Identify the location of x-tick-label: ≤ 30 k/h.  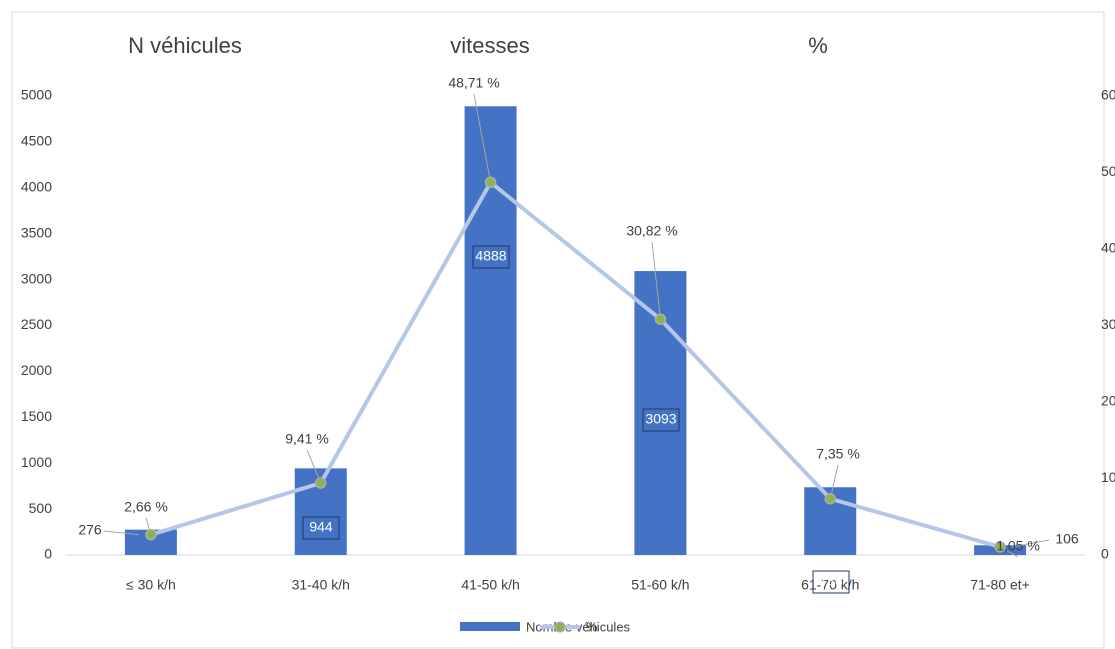
(151, 585).